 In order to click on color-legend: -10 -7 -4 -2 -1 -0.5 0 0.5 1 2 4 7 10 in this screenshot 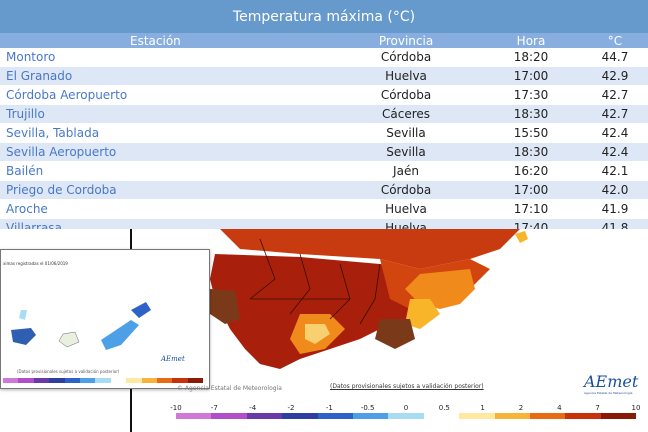, I will do `click(405, 416)`.